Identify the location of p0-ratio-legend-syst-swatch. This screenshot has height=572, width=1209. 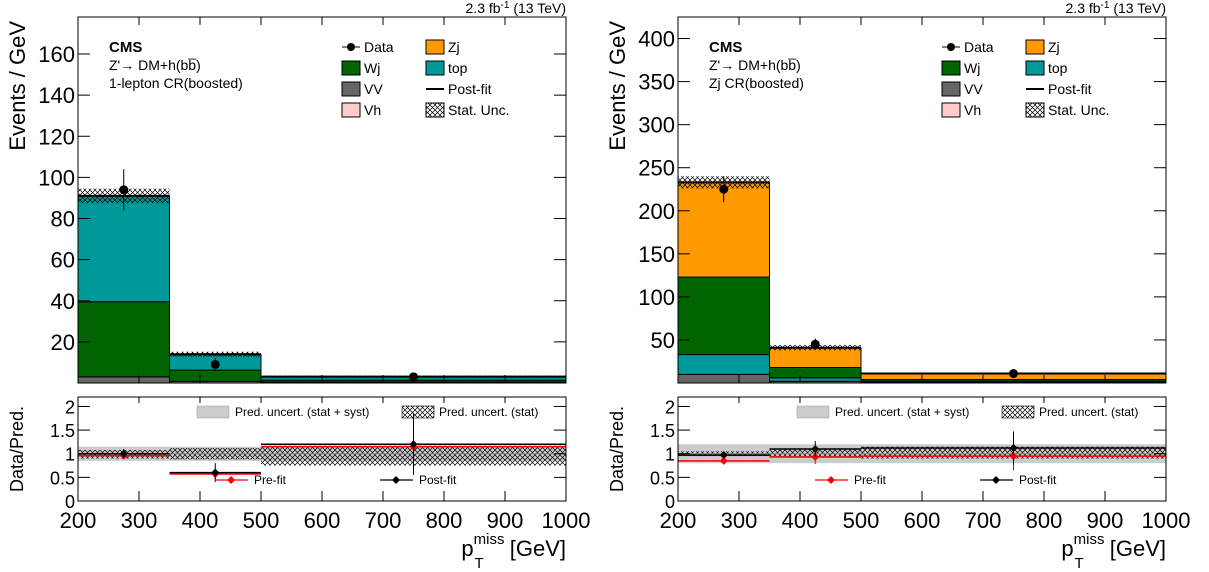
(213, 412).